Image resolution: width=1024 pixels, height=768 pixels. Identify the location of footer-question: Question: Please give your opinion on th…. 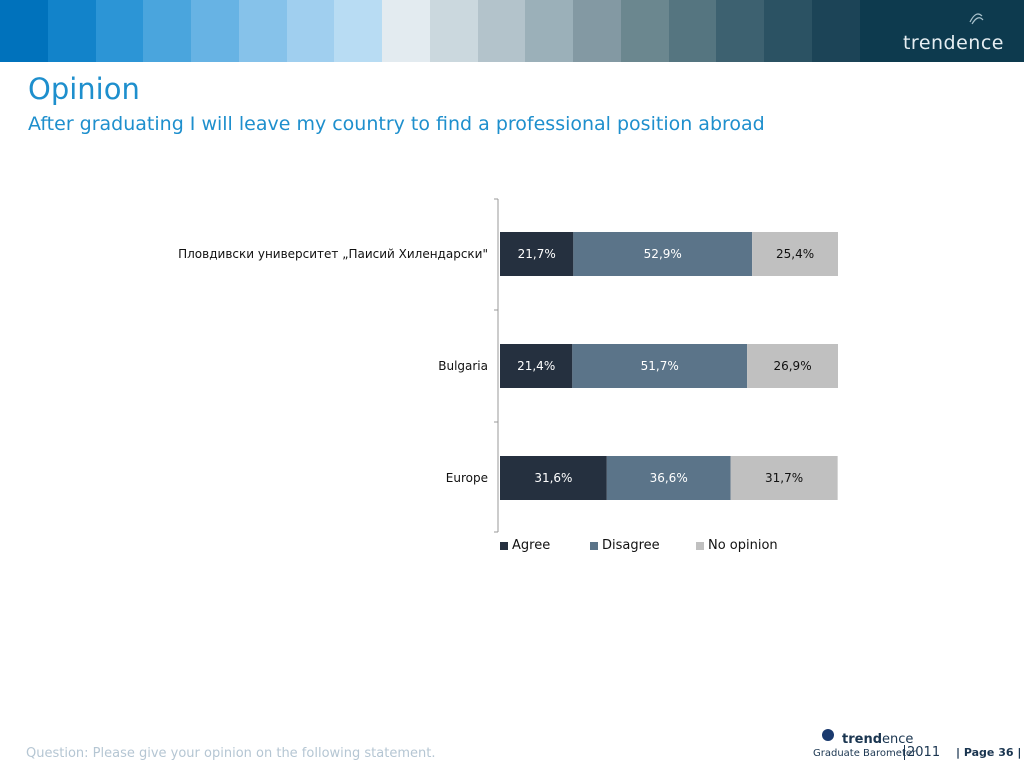
(231, 753).